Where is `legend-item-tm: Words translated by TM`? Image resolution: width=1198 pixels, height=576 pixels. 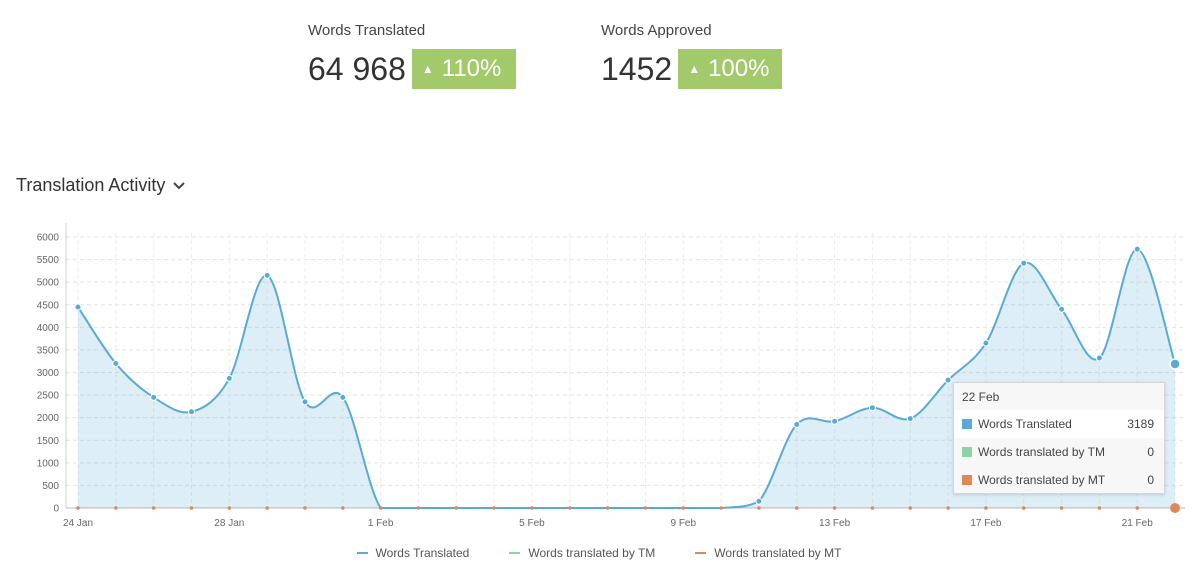
legend-item-tm: Words translated by TM is located at coordinates (582, 553).